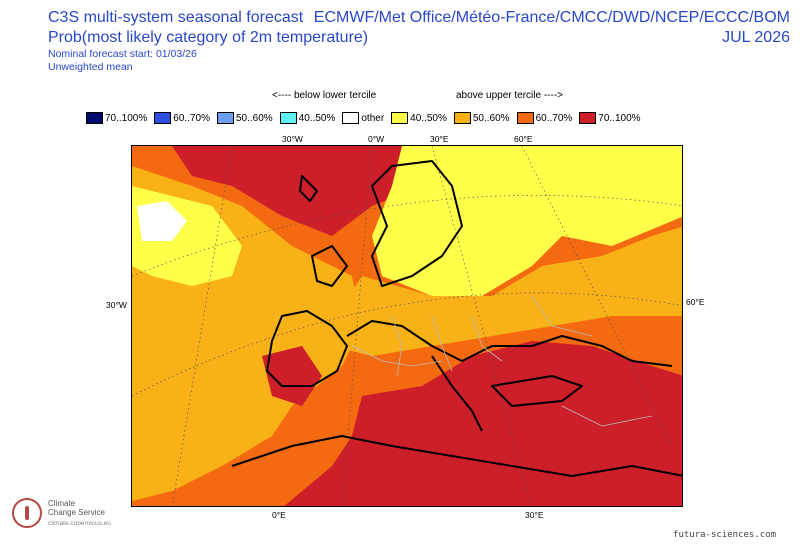  Describe the element at coordinates (324, 95) in the screenshot. I see `below-tercile-label: <---- below lower tercile` at that location.